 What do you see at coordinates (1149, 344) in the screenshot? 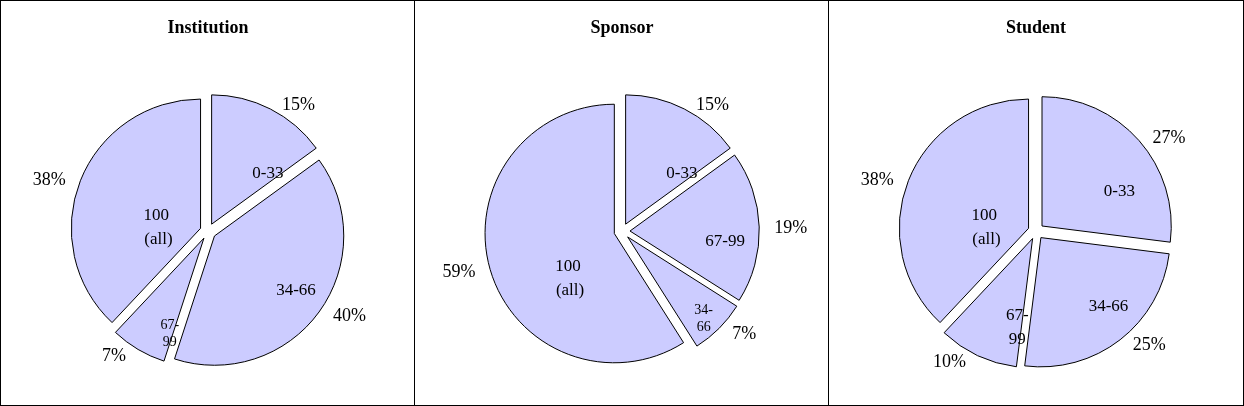
I see `data-label: 25%` at bounding box center [1149, 344].